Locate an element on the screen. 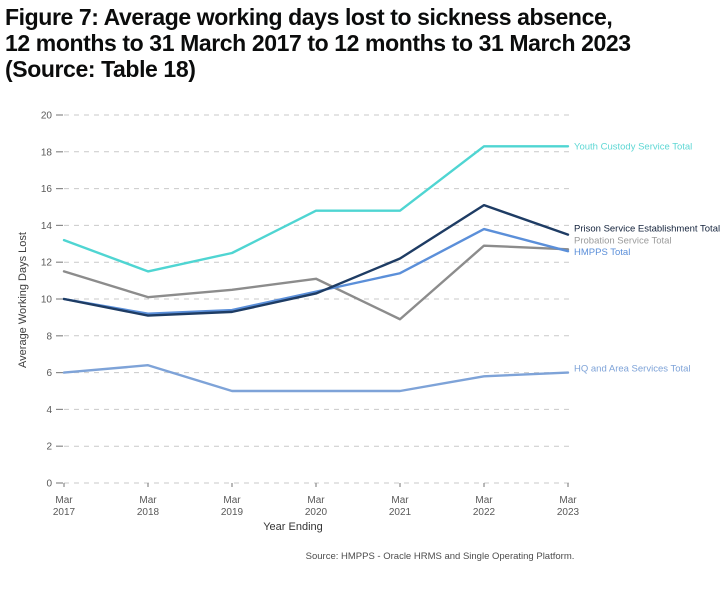 The height and width of the screenshot is (590, 727). x-tick-label: 2022 is located at coordinates (484, 512).